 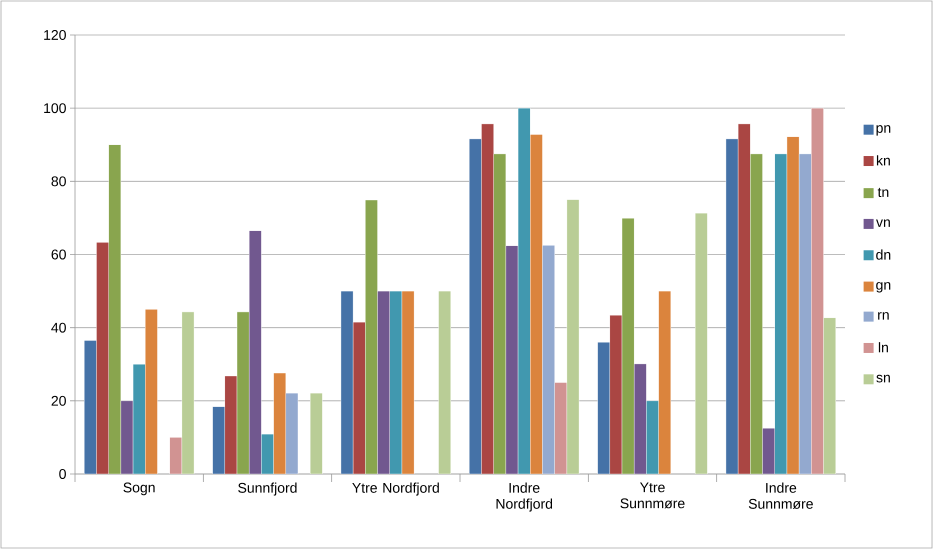 I want to click on legend-label: kn, so click(x=883, y=160).